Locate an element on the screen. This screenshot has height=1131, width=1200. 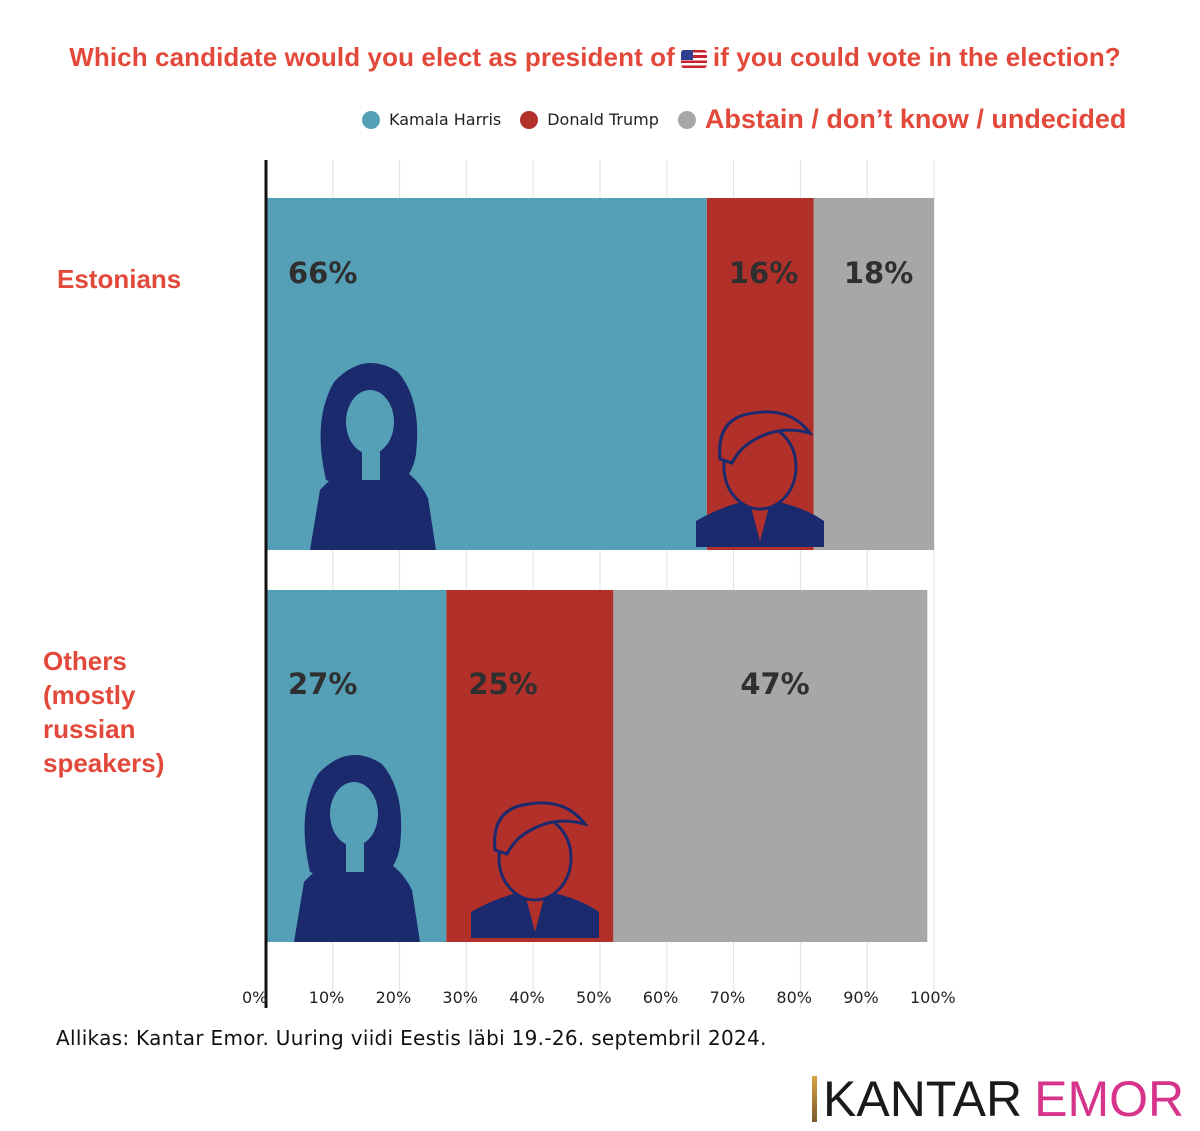
x-tick-label: 80% is located at coordinates (794, 997).